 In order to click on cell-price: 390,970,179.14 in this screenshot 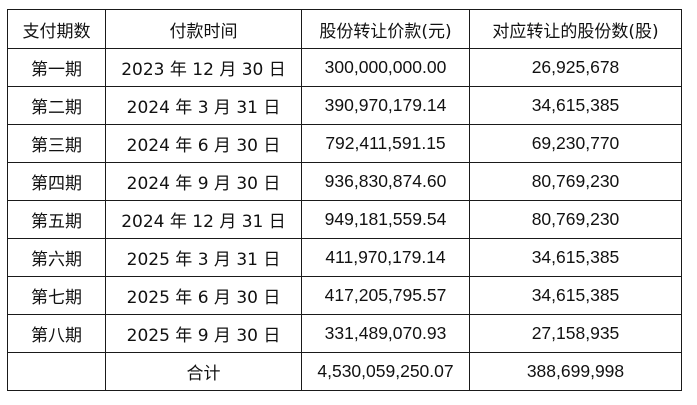, I will do `click(385, 105)`.